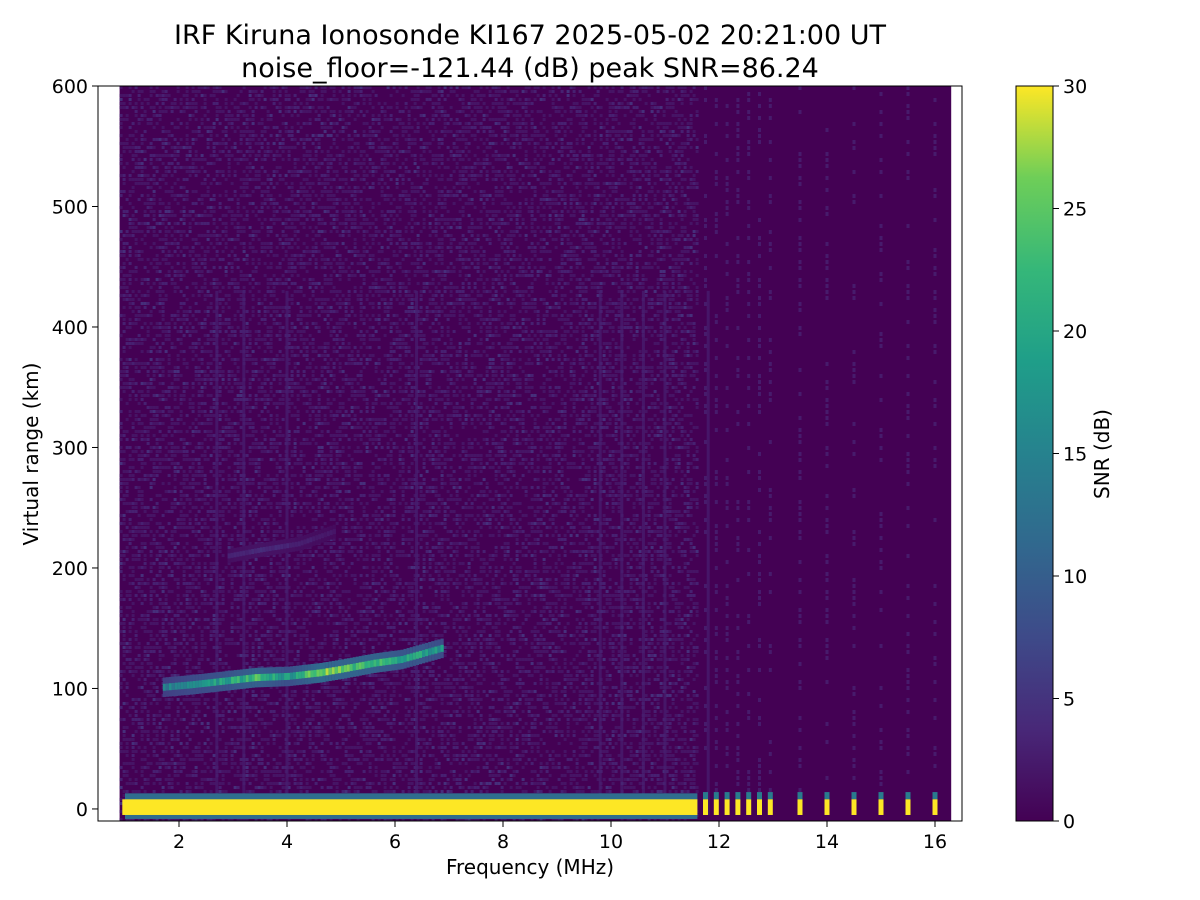 The width and height of the screenshot is (1200, 900). I want to click on colorbar-gradient, so click(1034, 453).